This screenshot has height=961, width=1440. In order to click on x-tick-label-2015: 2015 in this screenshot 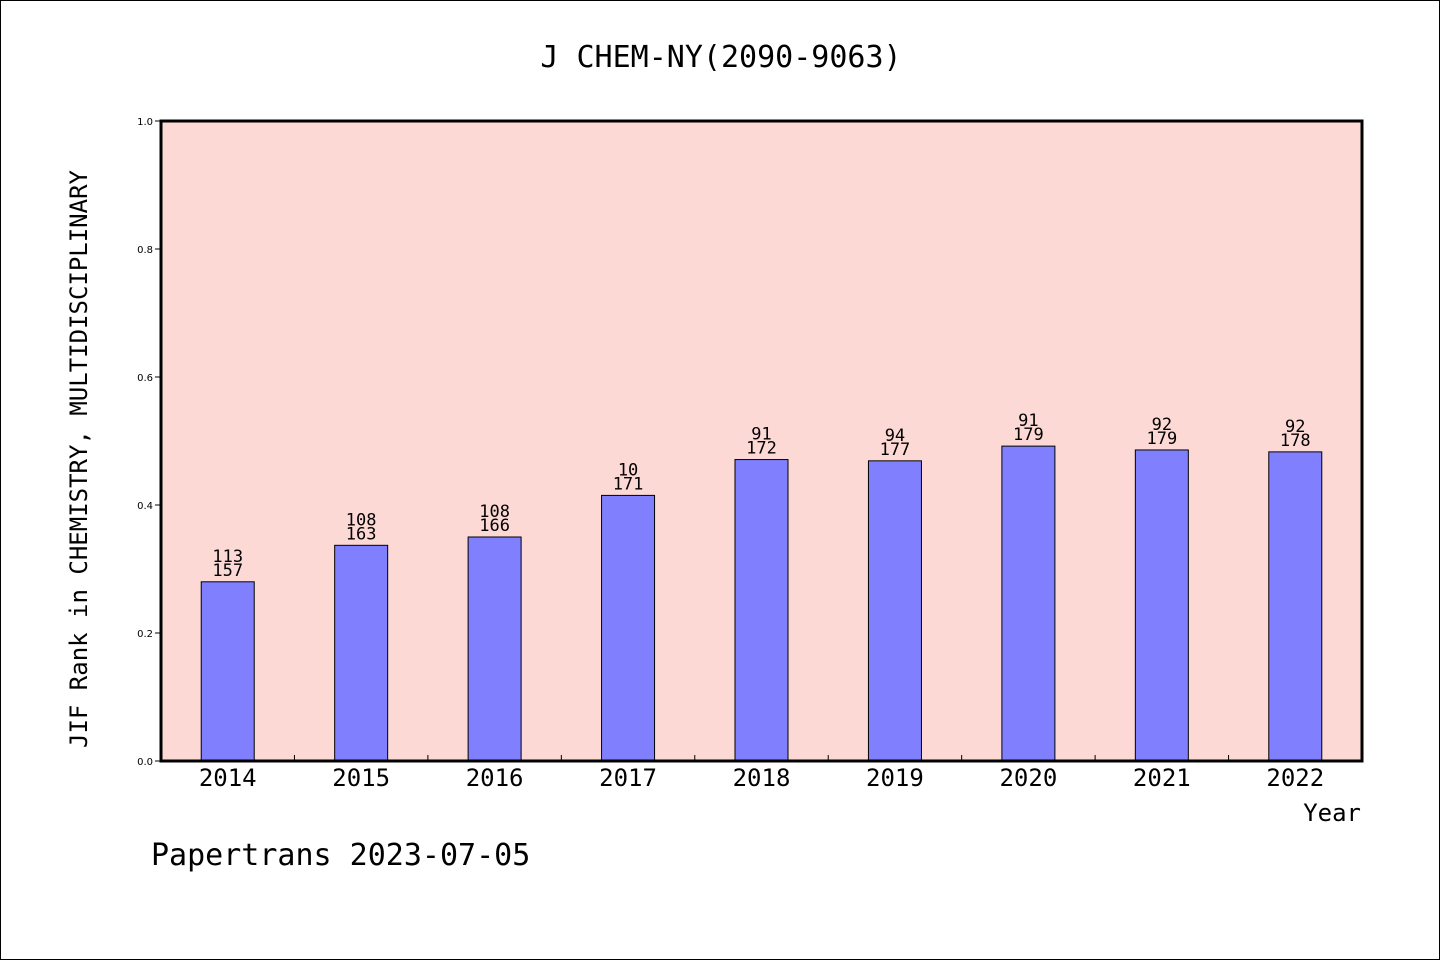, I will do `click(361, 778)`.